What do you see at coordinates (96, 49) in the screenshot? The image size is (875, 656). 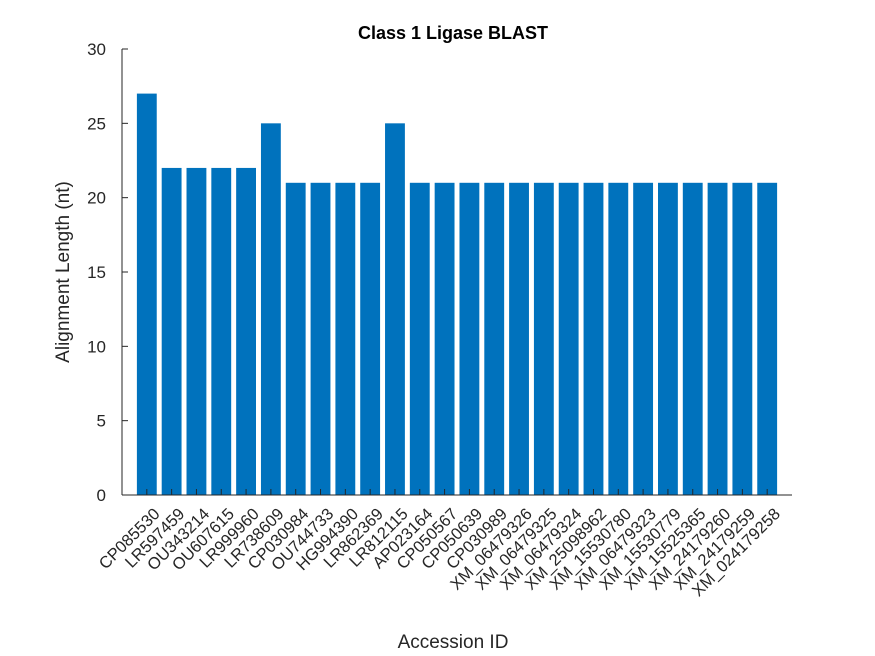 I see `y-tick-label: 30` at bounding box center [96, 49].